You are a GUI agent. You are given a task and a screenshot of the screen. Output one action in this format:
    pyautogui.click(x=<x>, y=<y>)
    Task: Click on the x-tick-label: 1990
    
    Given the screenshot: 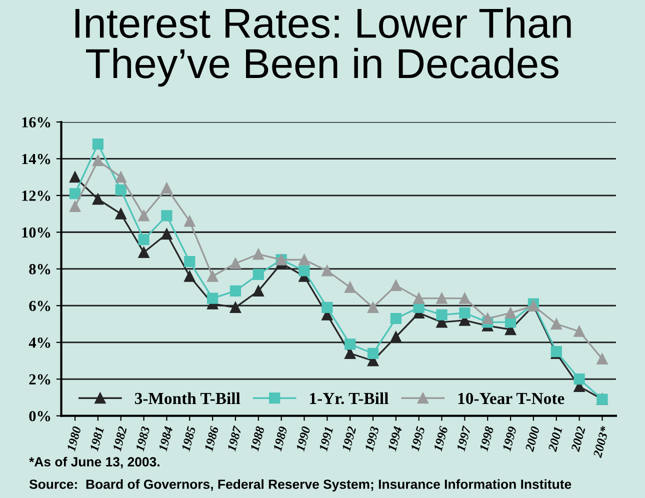 What is the action you would take?
    pyautogui.click(x=303, y=439)
    